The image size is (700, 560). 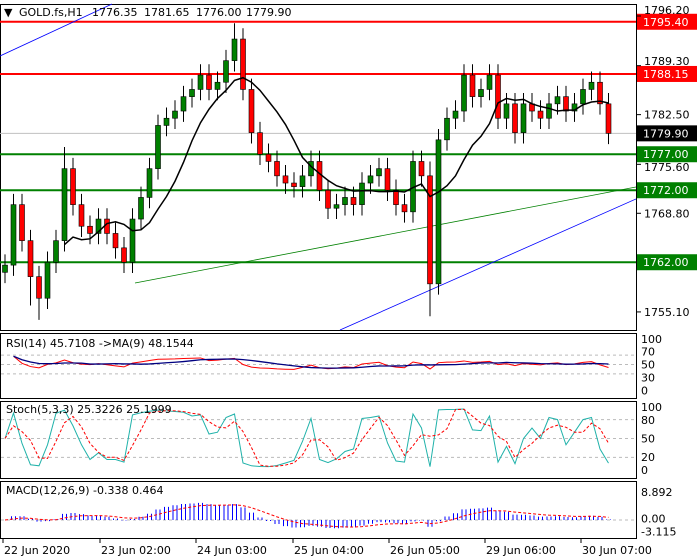 I want to click on price-tick-label: 1782.50, so click(x=667, y=115).